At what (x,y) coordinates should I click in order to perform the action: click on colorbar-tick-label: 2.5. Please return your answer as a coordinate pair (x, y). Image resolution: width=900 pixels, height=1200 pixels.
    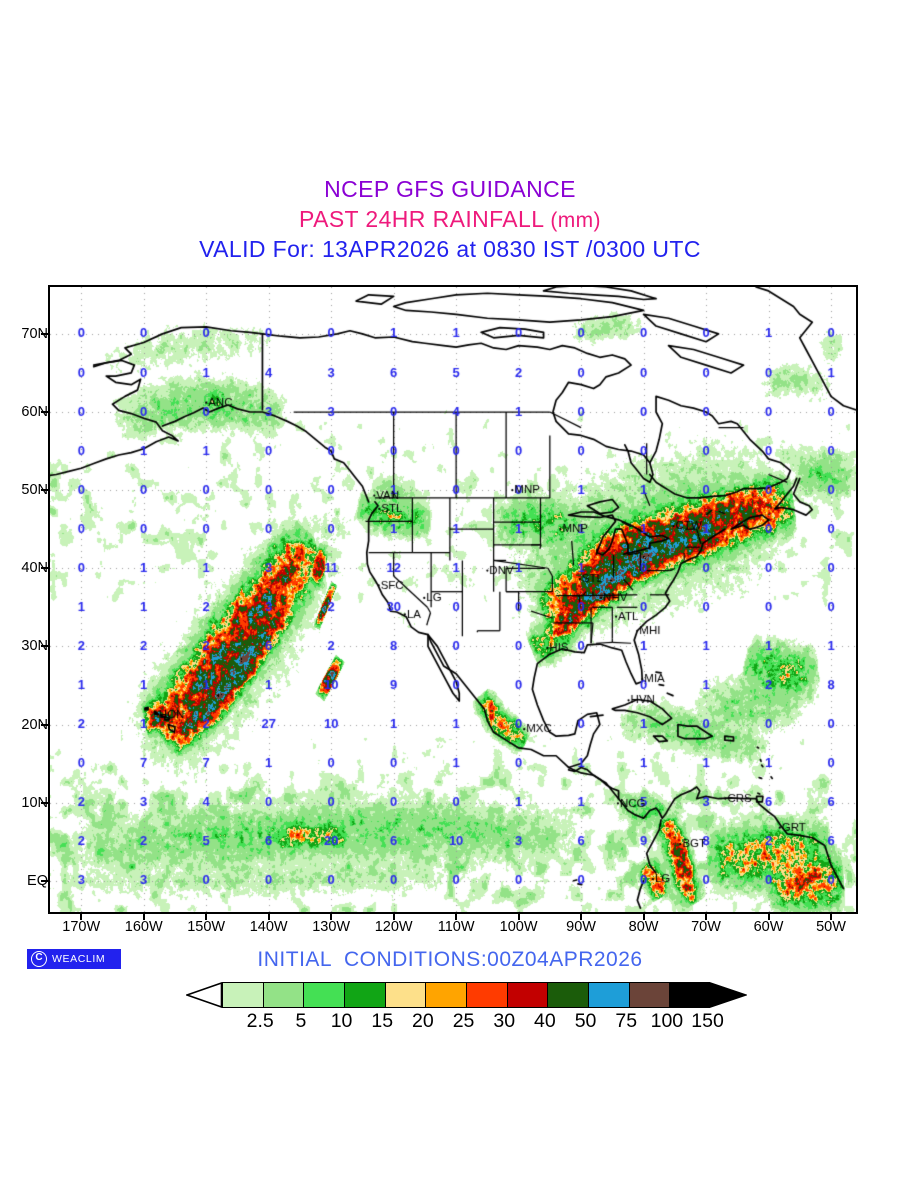
    Looking at the image, I should click on (260, 1021).